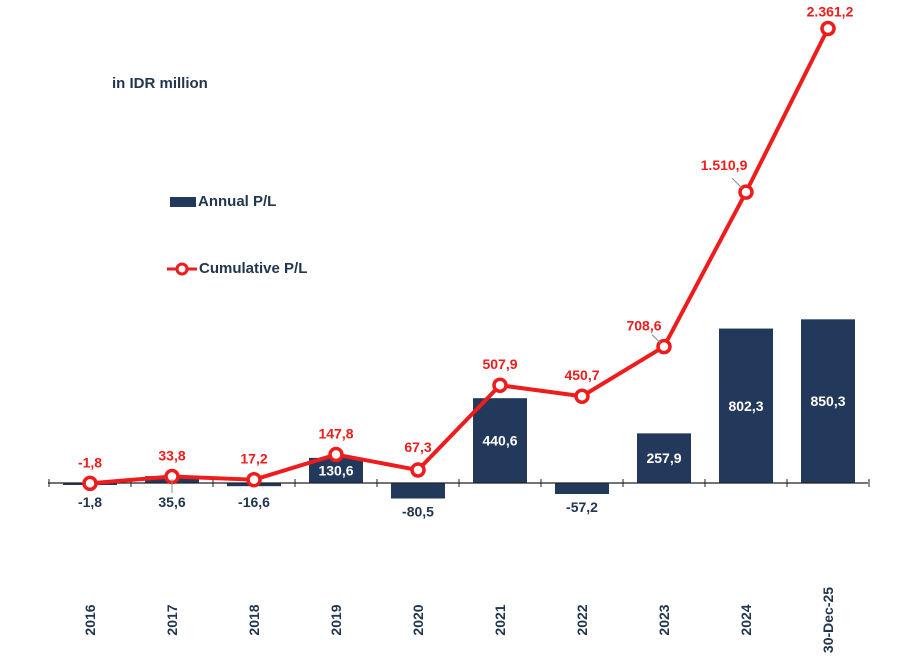 The height and width of the screenshot is (659, 908). I want to click on x-tick-label-2018: 2018, so click(254, 619).